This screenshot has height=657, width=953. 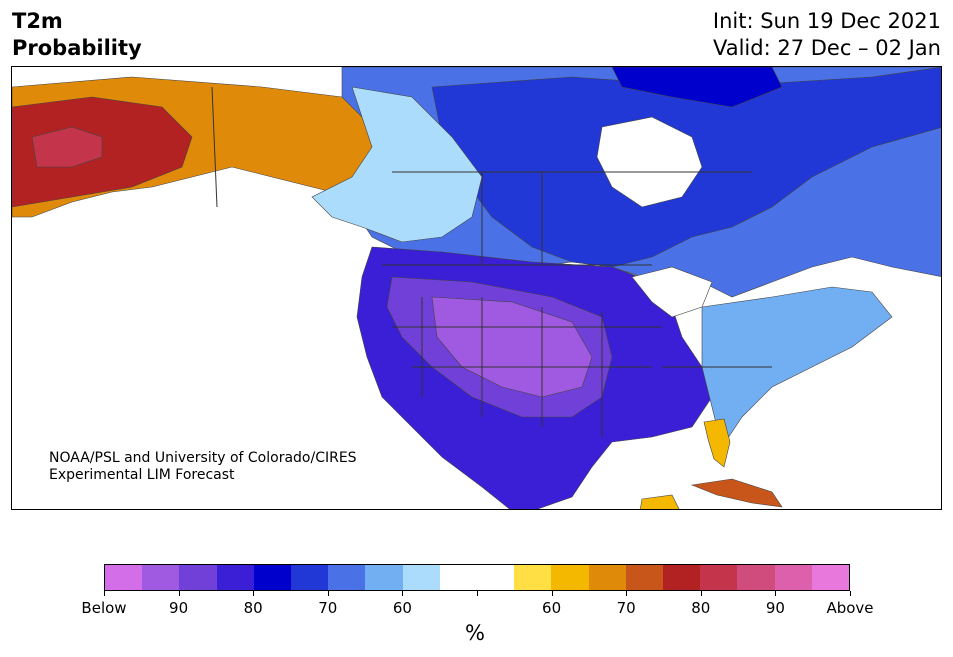 What do you see at coordinates (826, 21) in the screenshot?
I see `init-date: Init: Sun 19 Dec 2021` at bounding box center [826, 21].